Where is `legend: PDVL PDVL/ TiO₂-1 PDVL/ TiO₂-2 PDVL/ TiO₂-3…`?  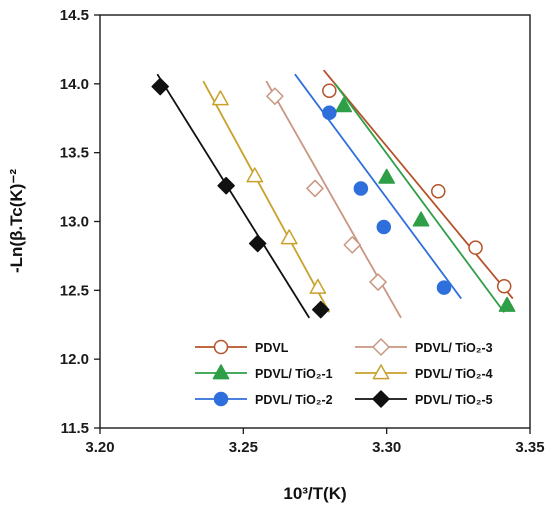
legend: PDVL PDVL/ TiO₂-1 PDVL/ TiO₂-2 PDVL/ TiO₂-3… is located at coordinates (344, 373).